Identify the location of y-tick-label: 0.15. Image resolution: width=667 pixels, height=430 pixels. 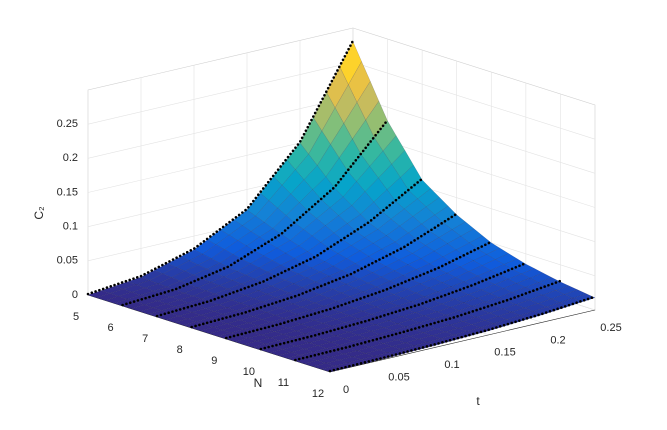
(504, 353).